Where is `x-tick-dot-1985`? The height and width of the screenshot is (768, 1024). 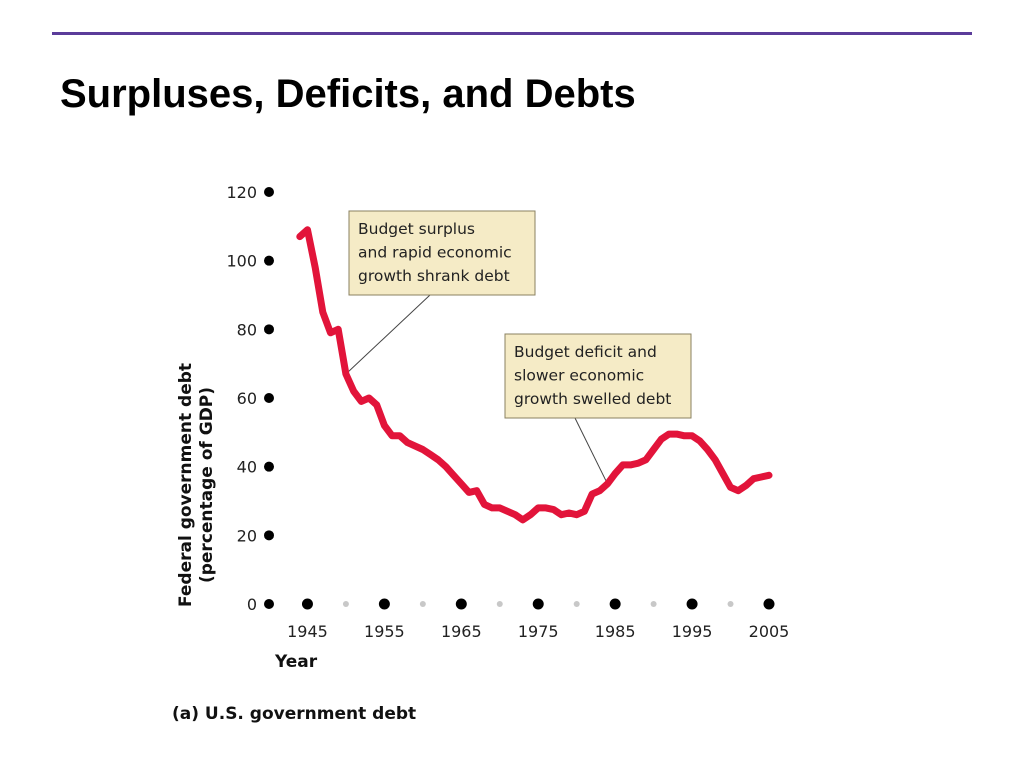
x-tick-dot-1985 is located at coordinates (615, 604).